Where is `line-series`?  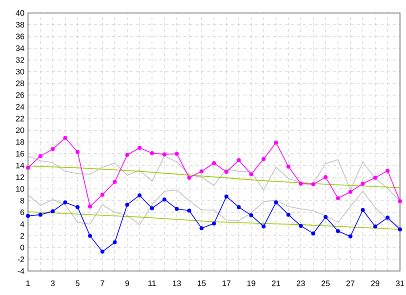 line-series is located at coordinates (214, 220).